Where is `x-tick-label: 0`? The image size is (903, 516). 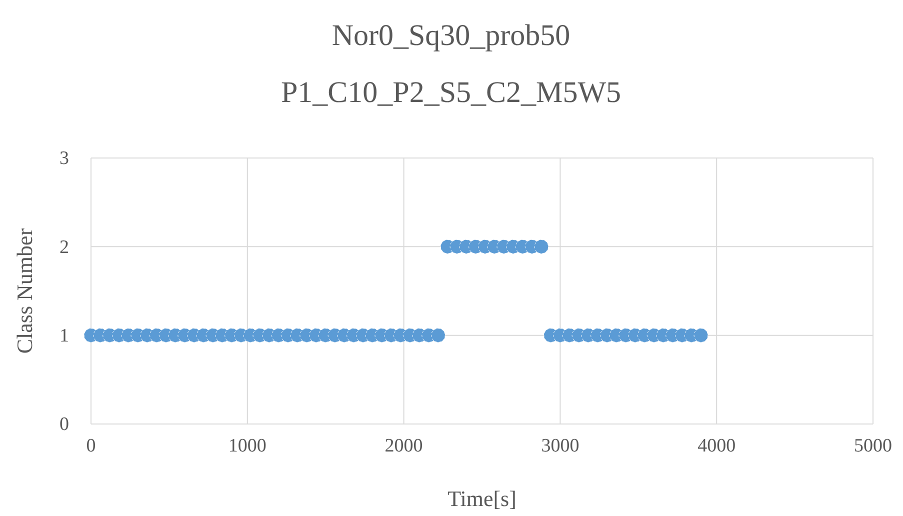 x-tick-label: 0 is located at coordinates (91, 445).